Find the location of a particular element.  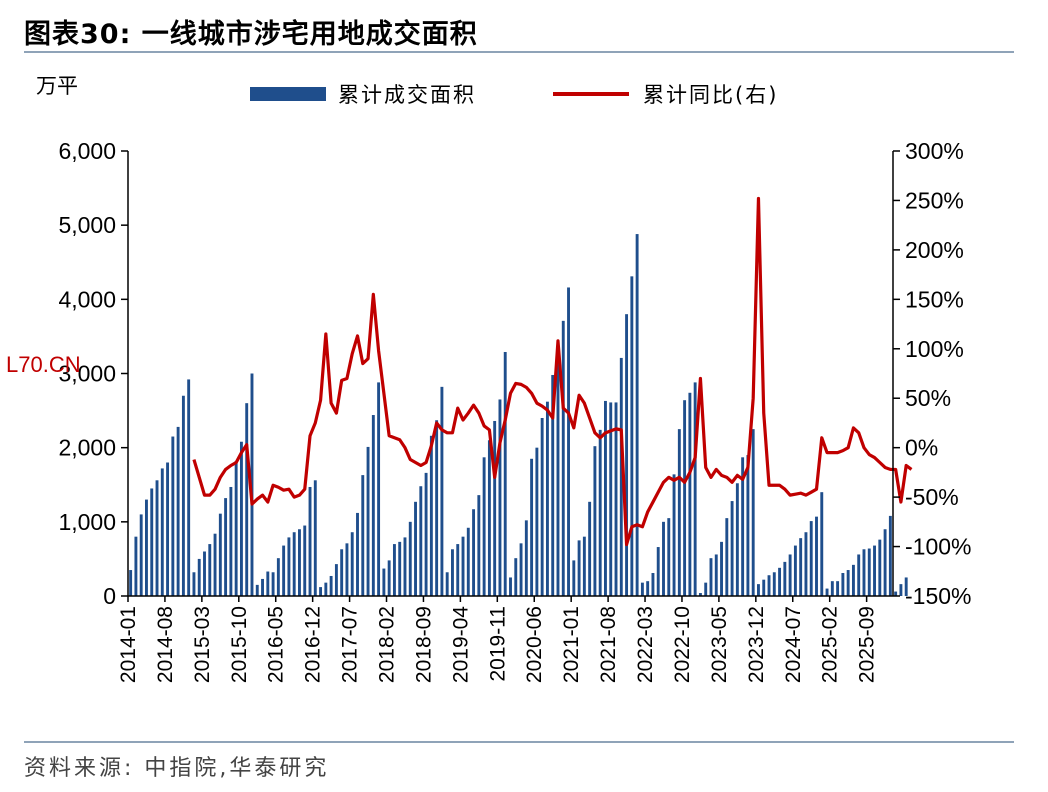

legend-bar-label: 累计成交面积 is located at coordinates (407, 95).